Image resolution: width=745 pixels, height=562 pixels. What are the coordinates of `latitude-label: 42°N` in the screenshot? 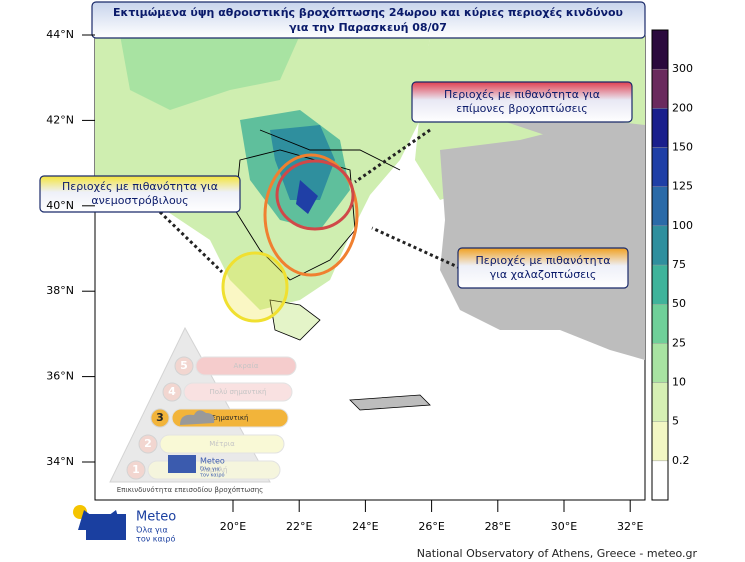 It's located at (60, 119).